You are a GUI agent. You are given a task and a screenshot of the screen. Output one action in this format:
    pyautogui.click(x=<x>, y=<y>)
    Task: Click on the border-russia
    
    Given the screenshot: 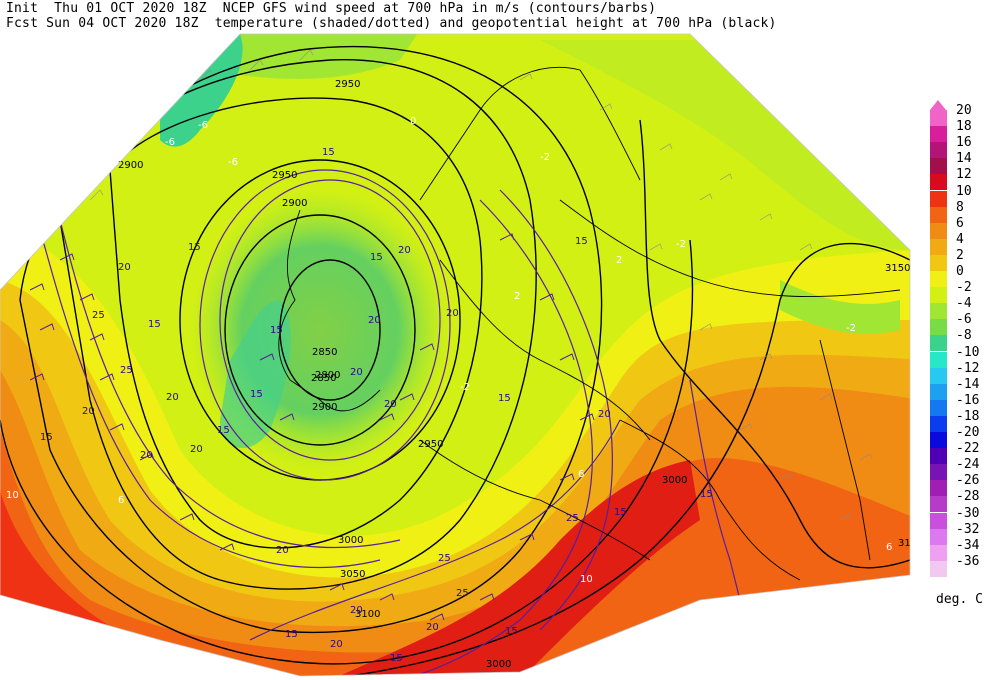 What is the action you would take?
    pyautogui.click(x=730, y=248)
    